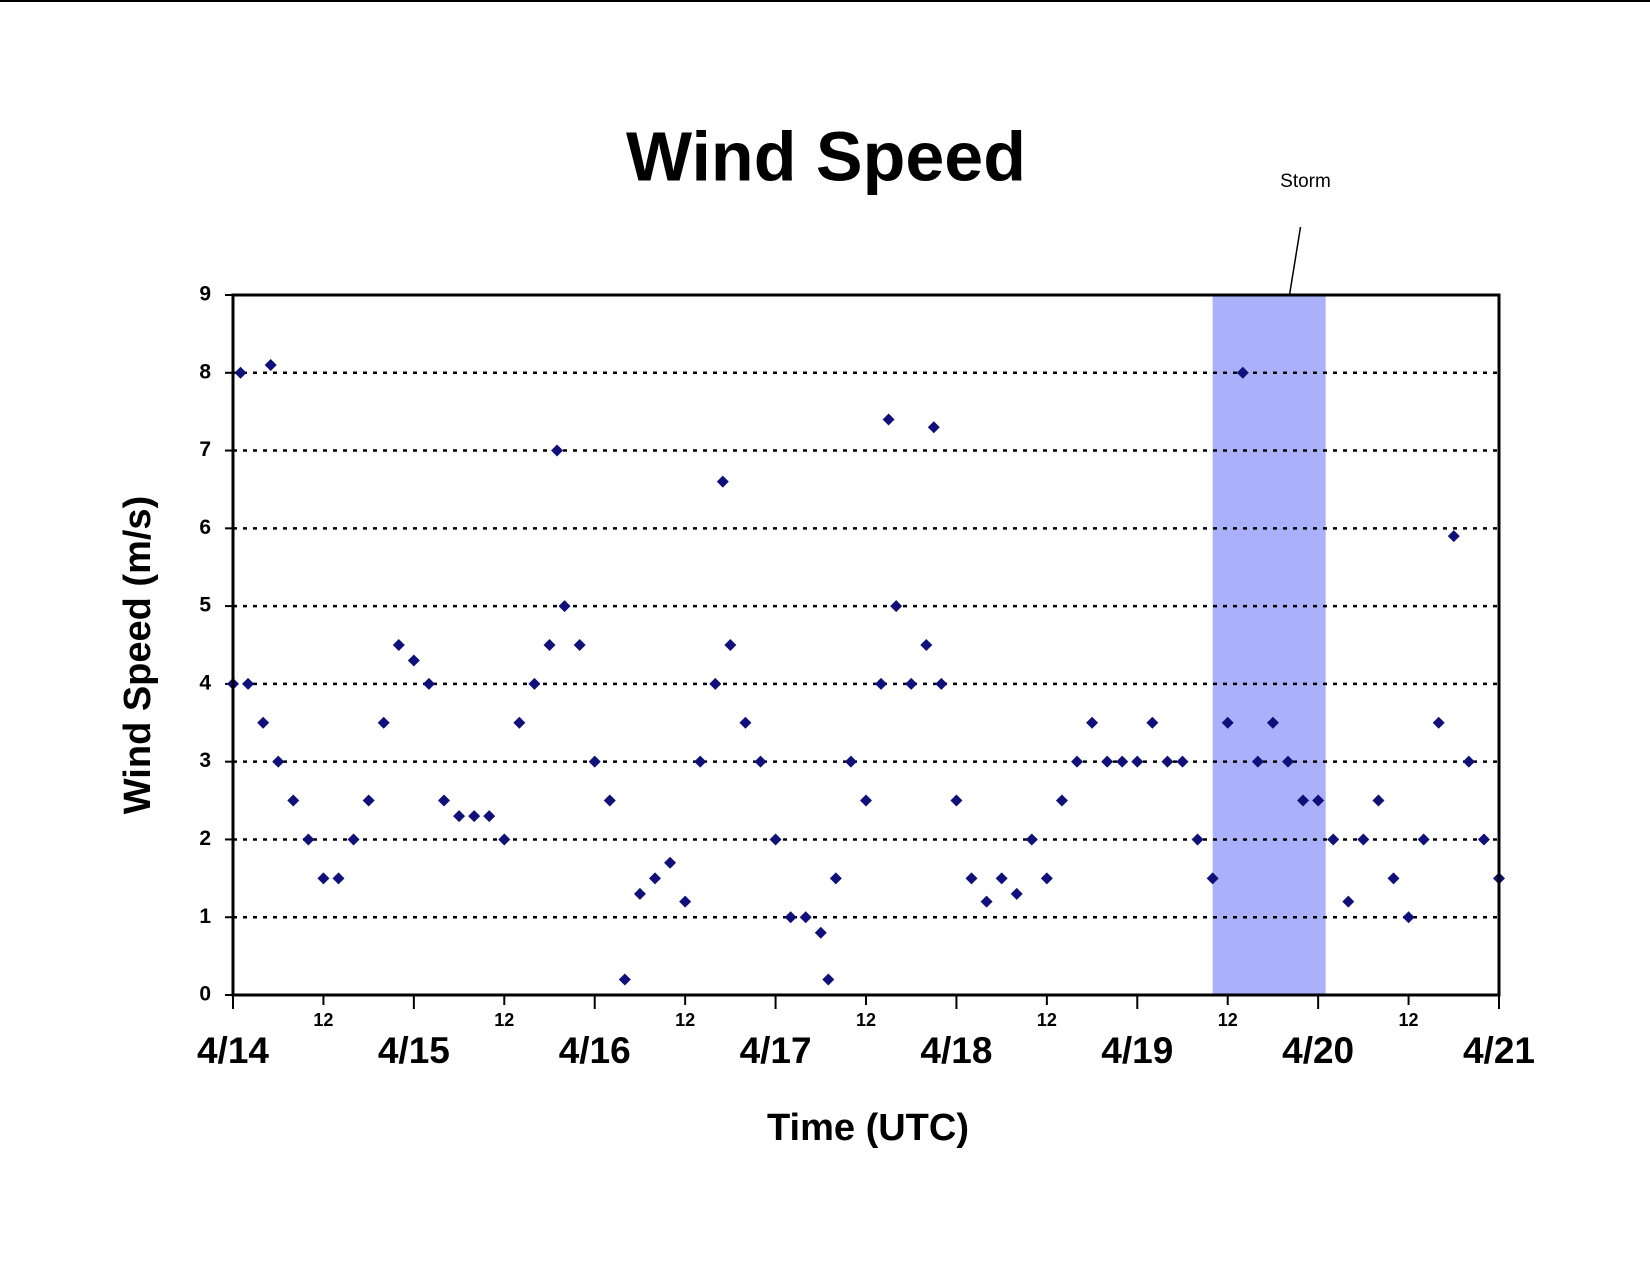 This screenshot has height=1275, width=1650. I want to click on y-tick-label: 1, so click(205, 916).